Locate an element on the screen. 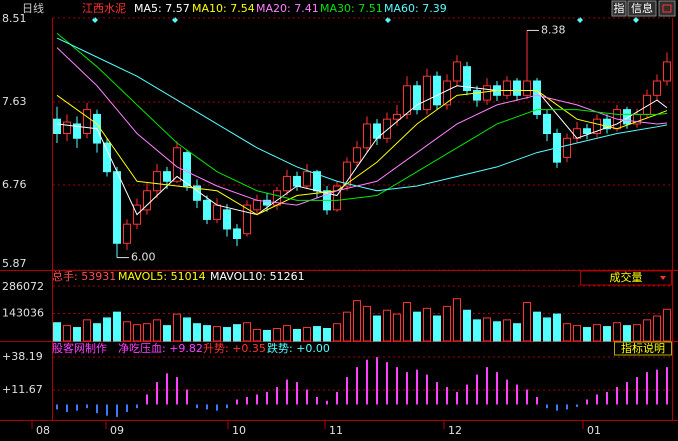 The image size is (678, 441). info-button: 信息 is located at coordinates (642, 8).